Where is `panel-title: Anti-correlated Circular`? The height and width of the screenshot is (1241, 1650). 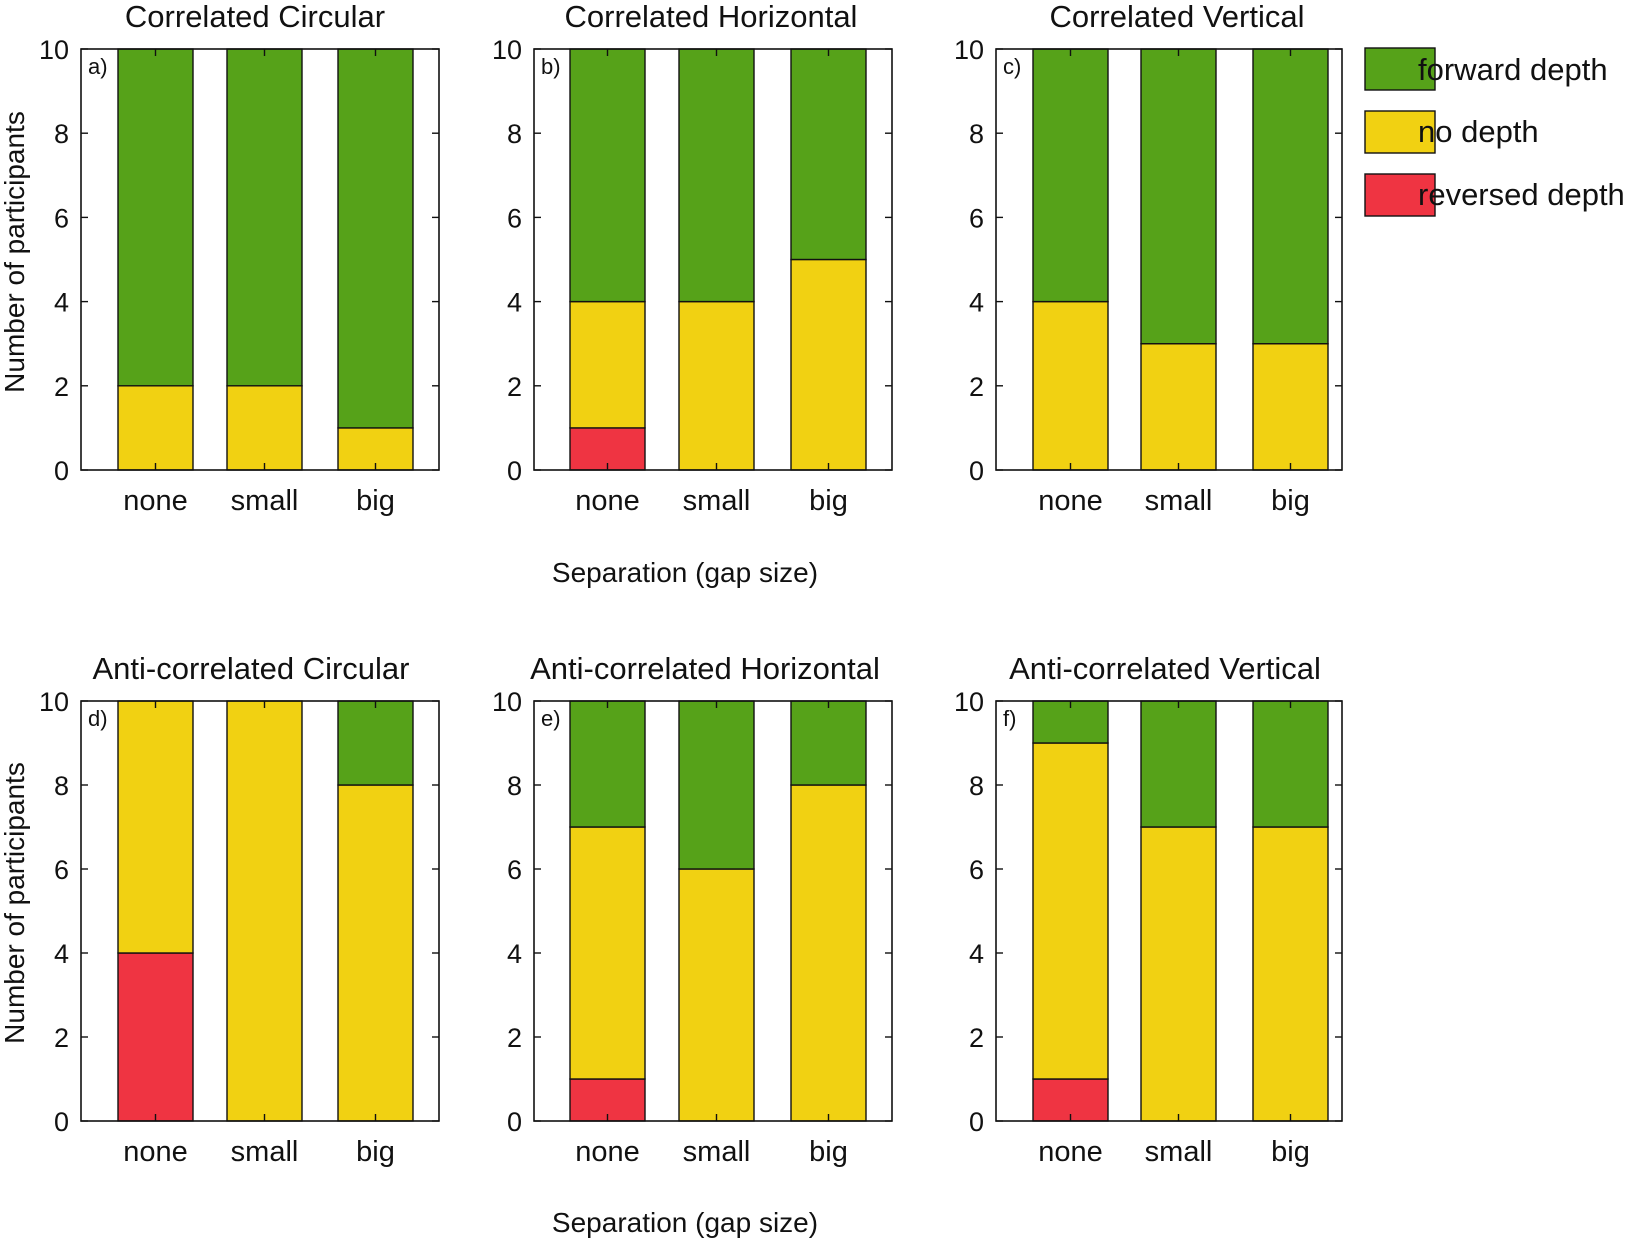
panel-title: Anti-correlated Circular is located at coordinates (251, 668).